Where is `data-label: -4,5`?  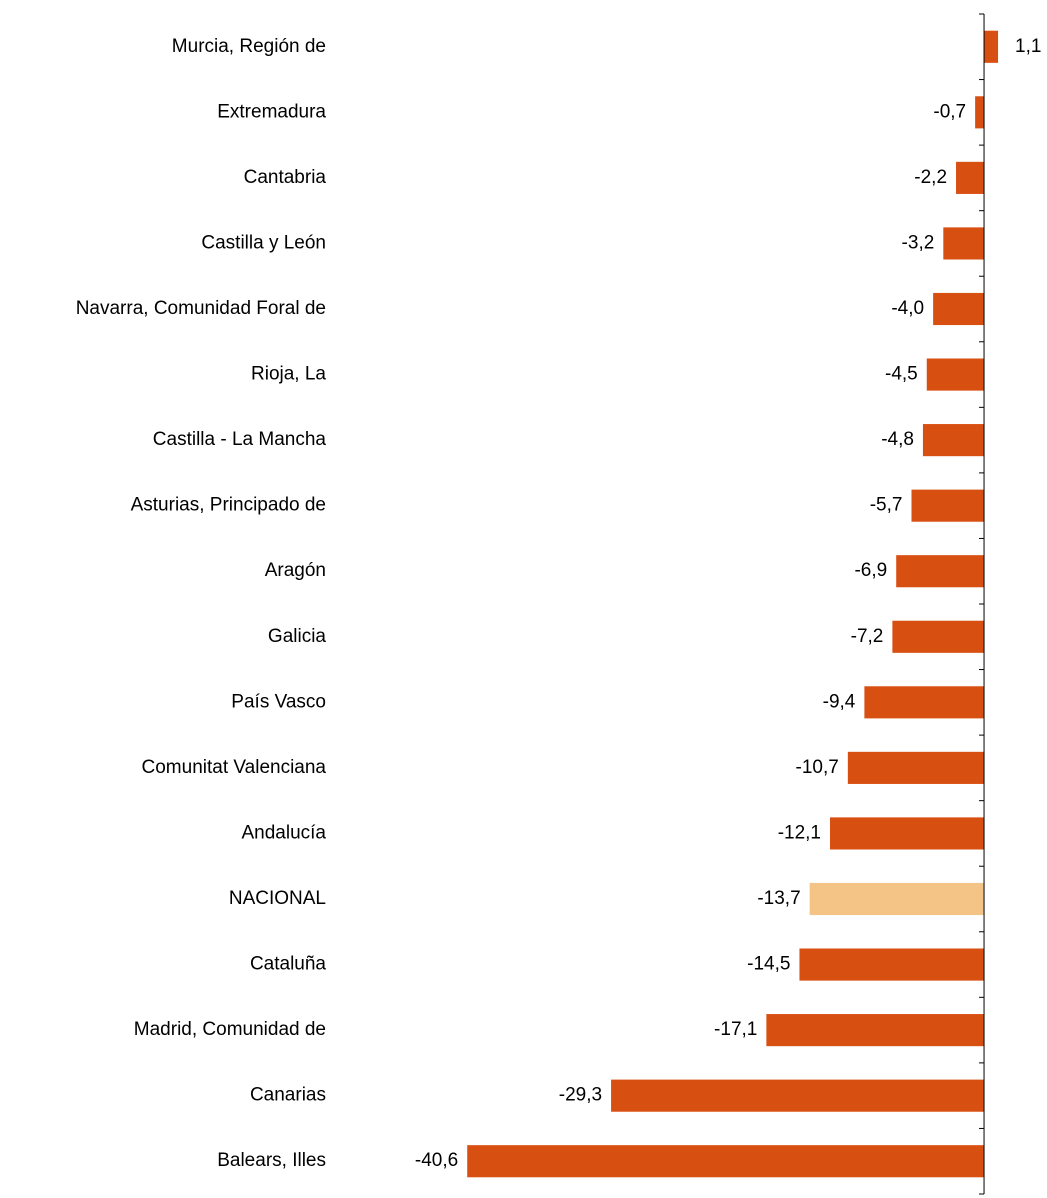
data-label: -4,5 is located at coordinates (901, 374).